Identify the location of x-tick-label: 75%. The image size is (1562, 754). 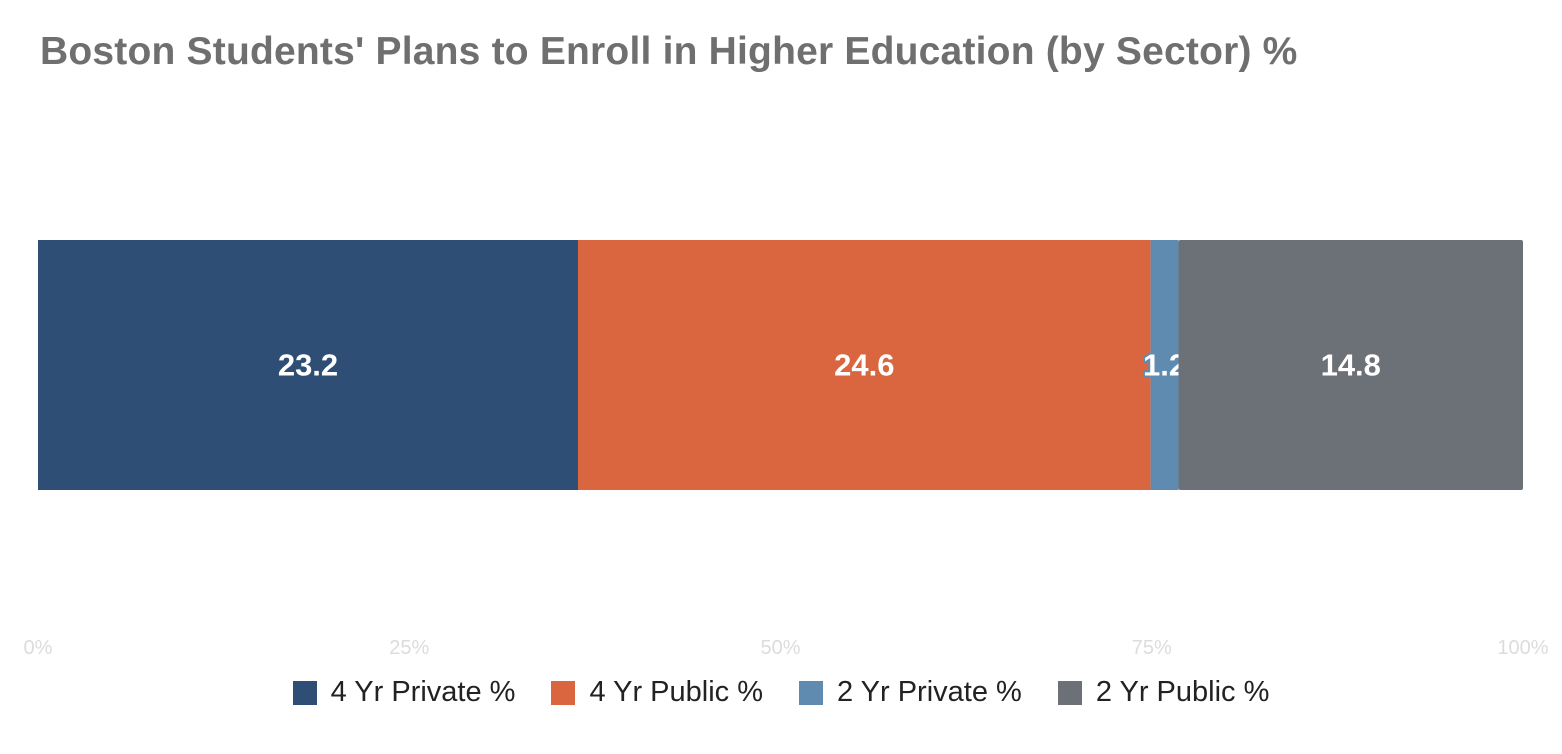
(1152, 648).